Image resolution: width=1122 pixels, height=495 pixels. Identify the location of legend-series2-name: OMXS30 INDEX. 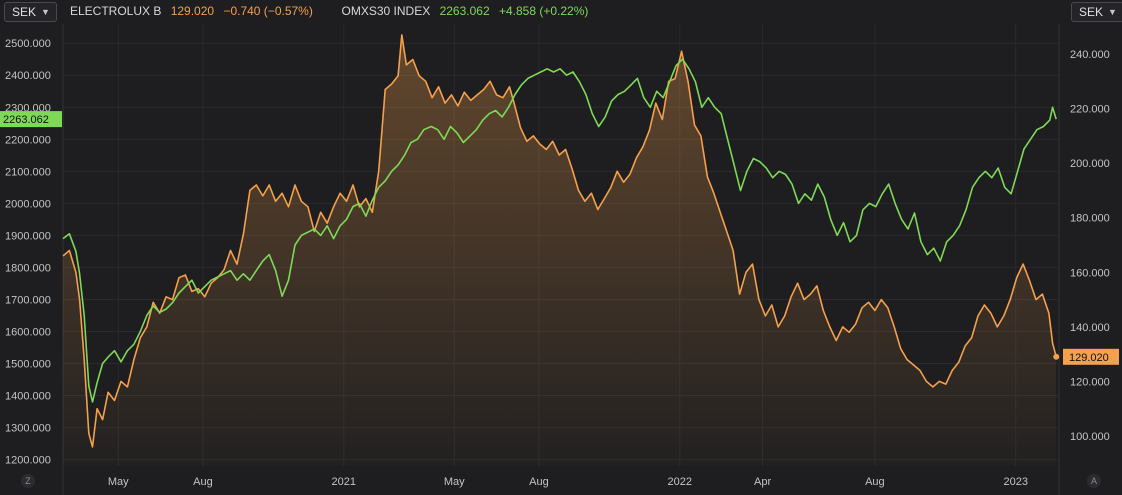
(386, 11).